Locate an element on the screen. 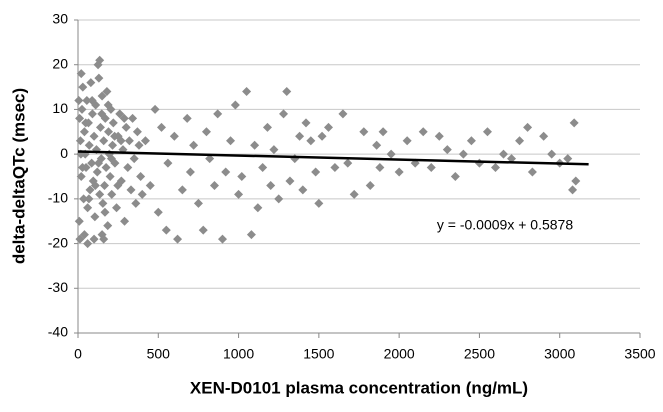 This screenshot has height=412, width=663. trendline is located at coordinates (333, 158).